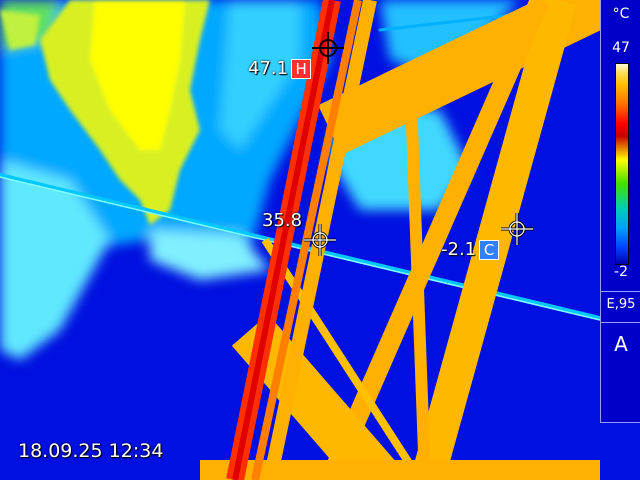 Image resolution: width=640 pixels, height=480 pixels. Describe the element at coordinates (268, 68) in the screenshot. I see `hot-spot-value: 47.1` at that location.